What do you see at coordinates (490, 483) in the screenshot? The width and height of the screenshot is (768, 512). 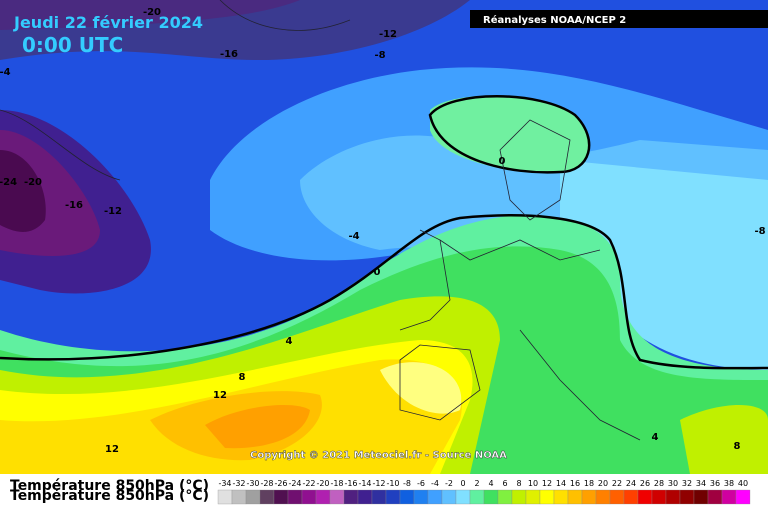 I see `colorbar-label: 4` at bounding box center [490, 483].